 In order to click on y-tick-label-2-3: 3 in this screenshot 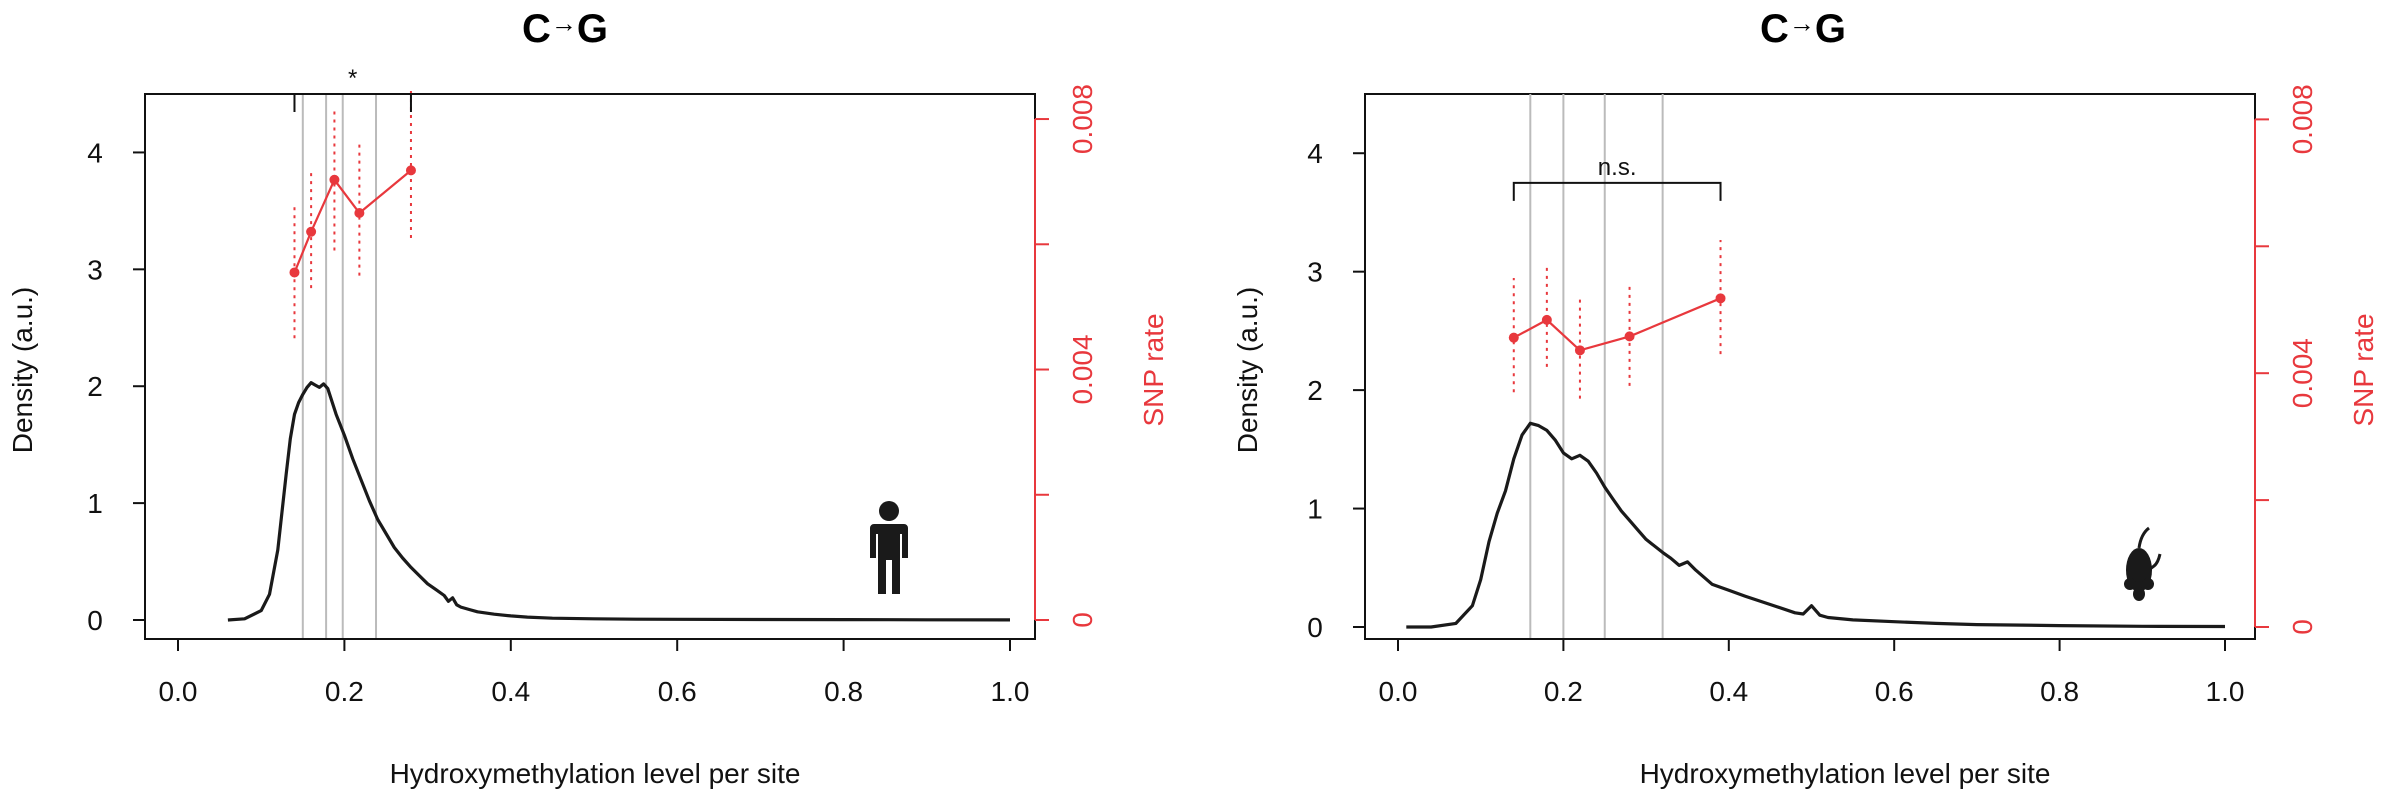, I will do `click(1315, 272)`.